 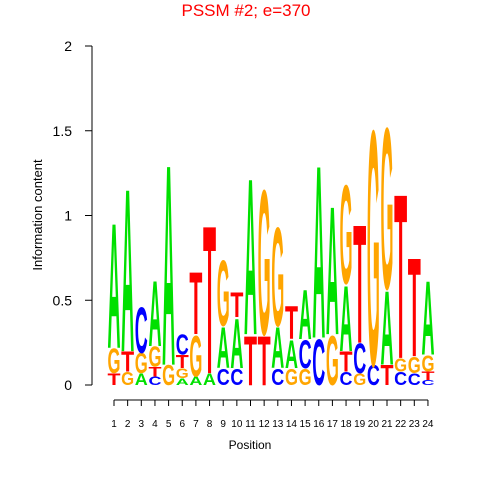 I want to click on x-tick-label: 4, so click(x=155, y=424).